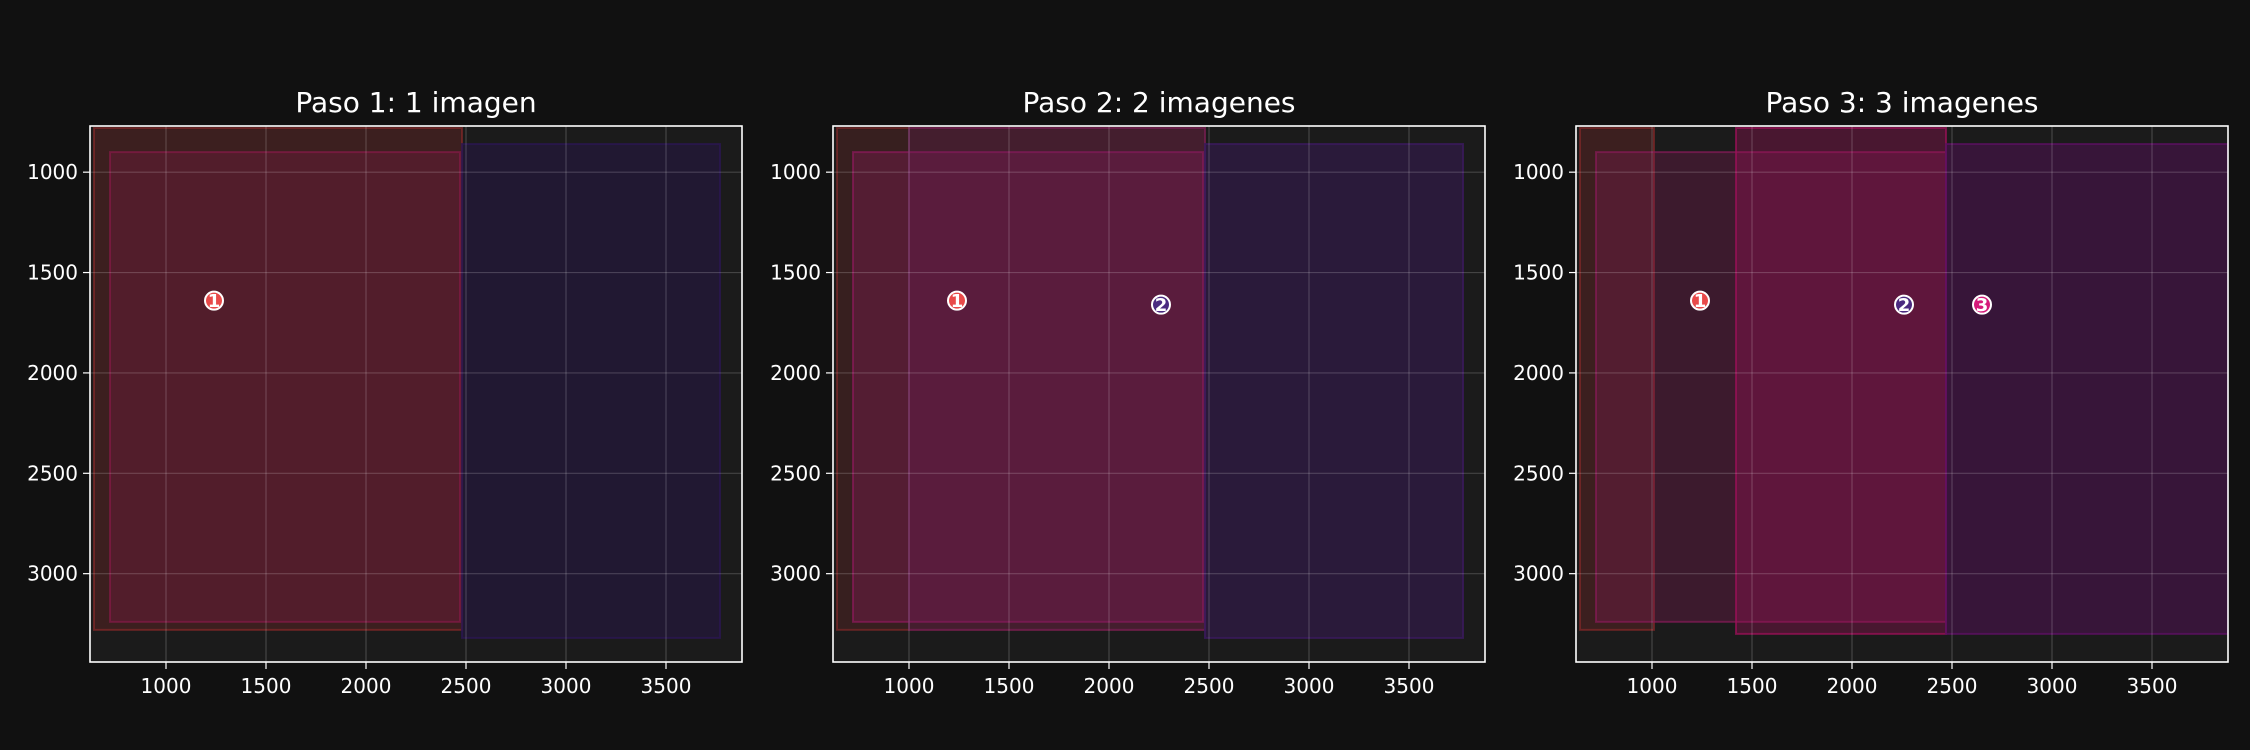  What do you see at coordinates (415, 102) in the screenshot?
I see `chart-title: Paso 1: 1 imagen` at bounding box center [415, 102].